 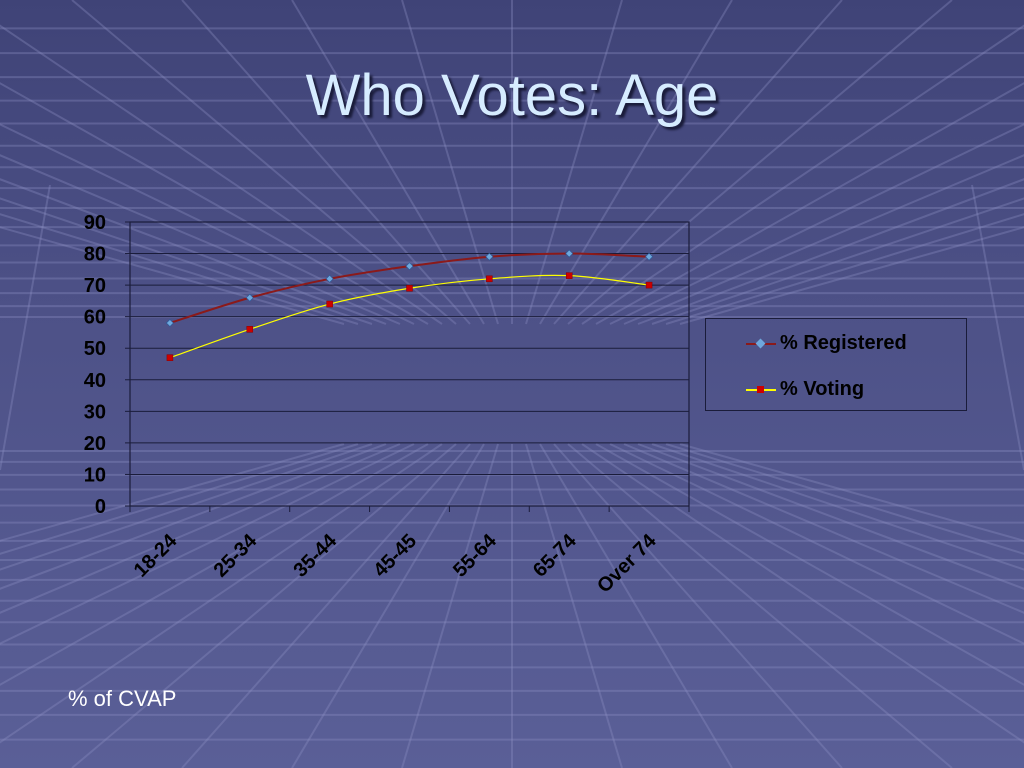 I want to click on footnote-cvap: % of CVAP, so click(x=122, y=698).